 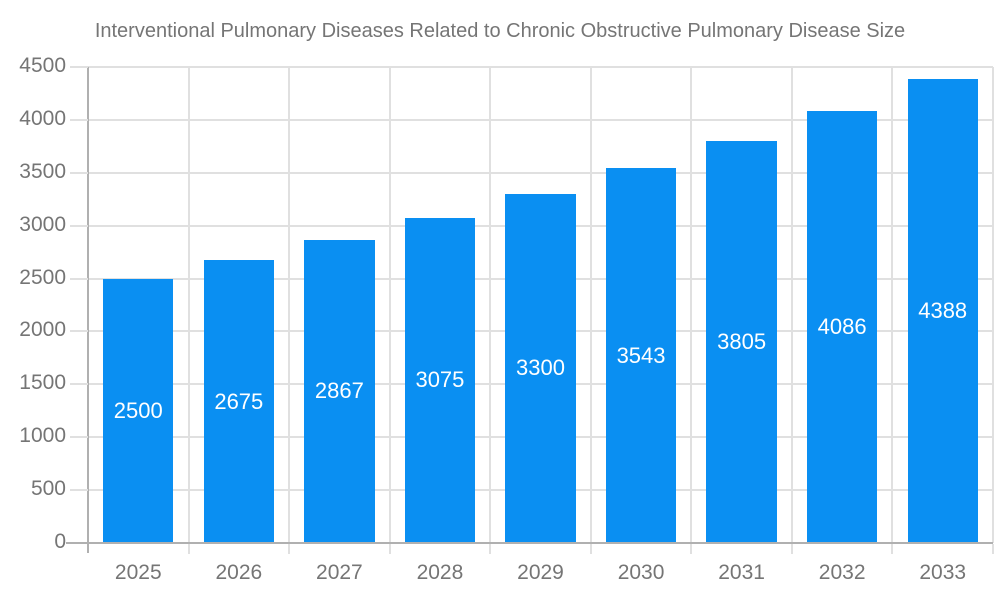 I want to click on x-tick-label: 2028, so click(x=440, y=572).